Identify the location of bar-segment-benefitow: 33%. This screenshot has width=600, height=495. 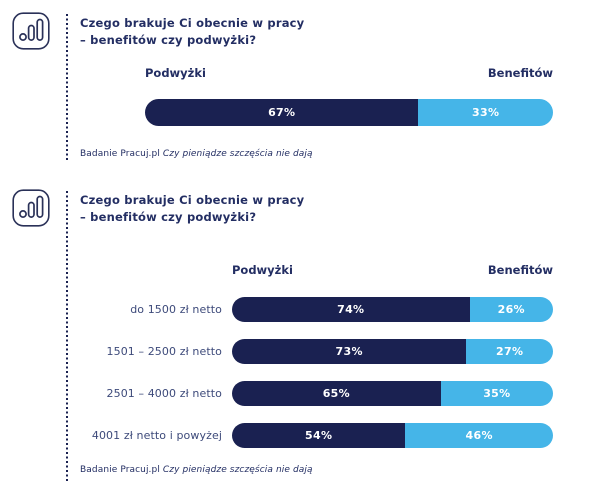
(485, 112).